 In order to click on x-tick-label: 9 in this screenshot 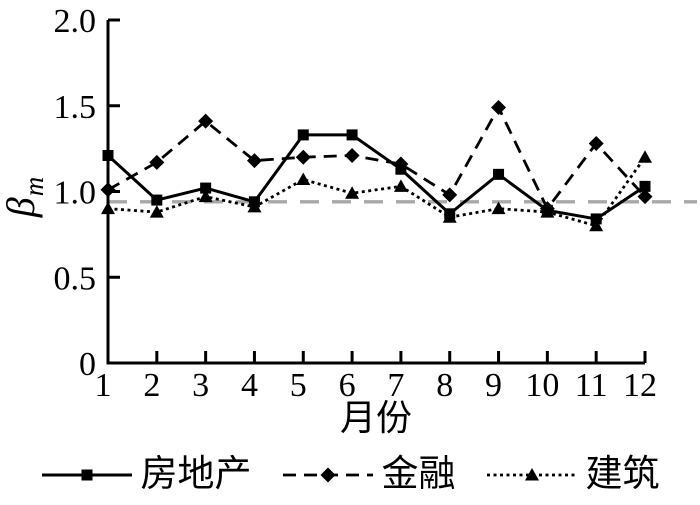, I will do `click(493, 385)`.